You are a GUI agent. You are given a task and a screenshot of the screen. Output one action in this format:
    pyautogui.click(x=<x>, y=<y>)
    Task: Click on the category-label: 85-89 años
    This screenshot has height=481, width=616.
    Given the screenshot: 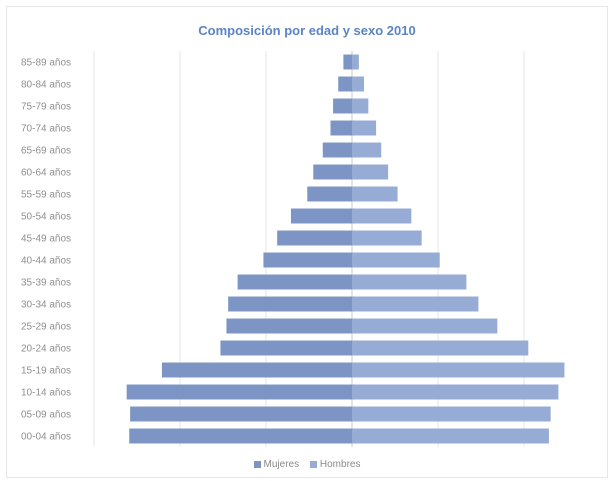 What is the action you would take?
    pyautogui.click(x=46, y=63)
    